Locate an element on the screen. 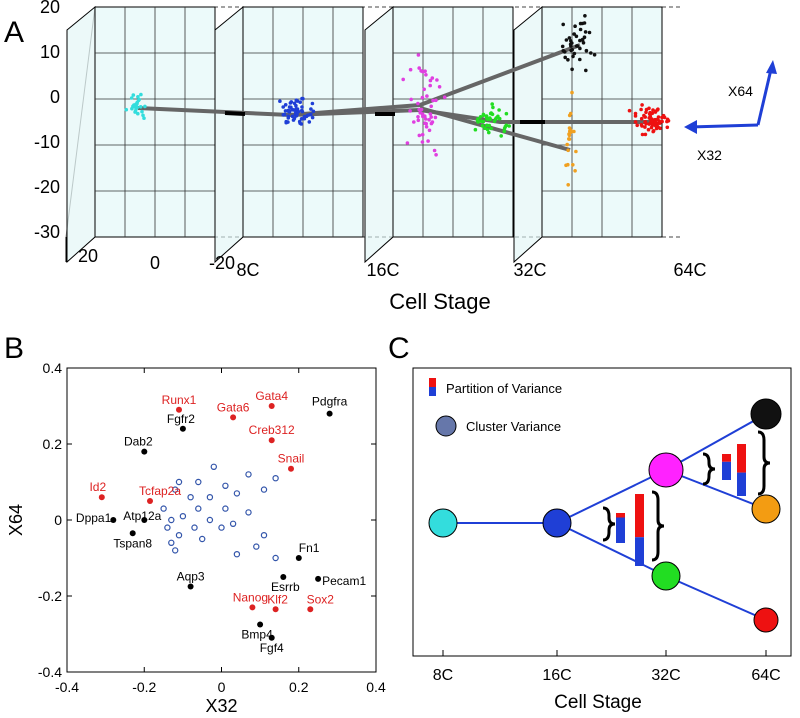 This screenshot has height=718, width=800. x32-arrow-label: X32 is located at coordinates (709, 155).